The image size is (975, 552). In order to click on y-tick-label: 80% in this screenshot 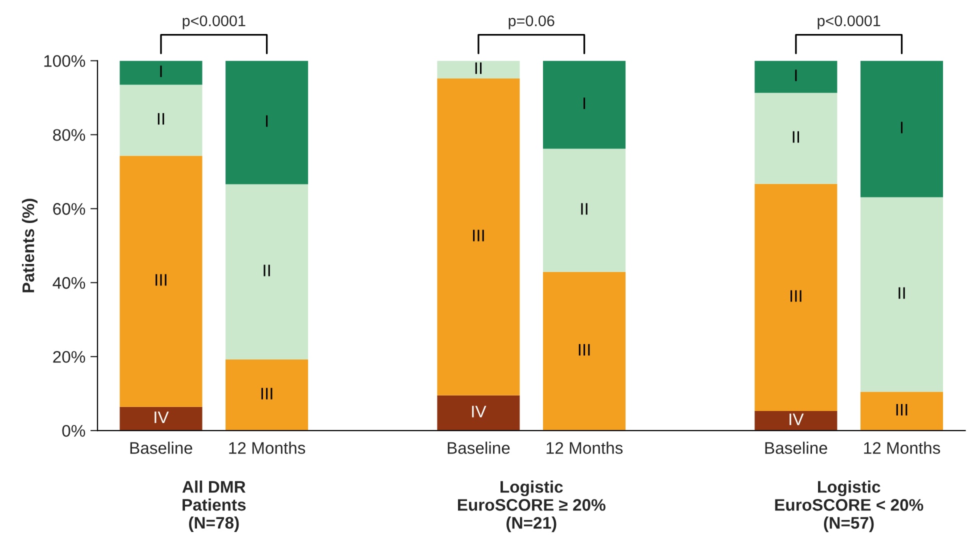, I will do `click(69, 135)`.